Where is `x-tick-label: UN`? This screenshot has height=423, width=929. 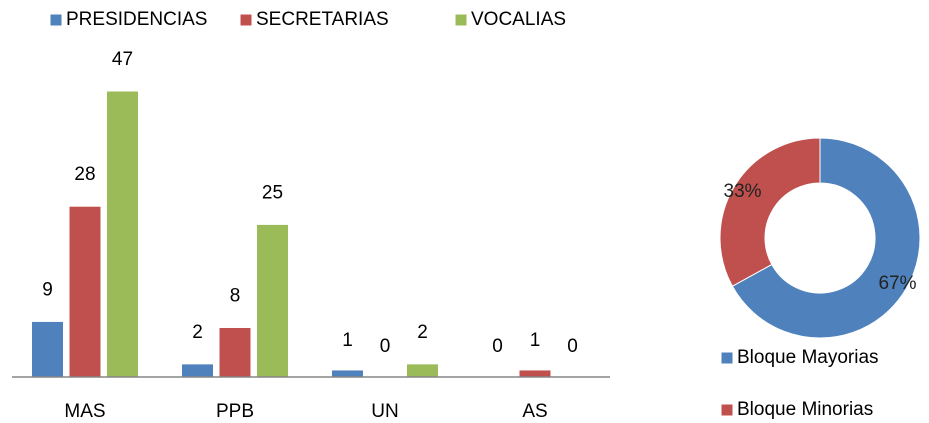
x-tick-label: UN is located at coordinates (384, 411).